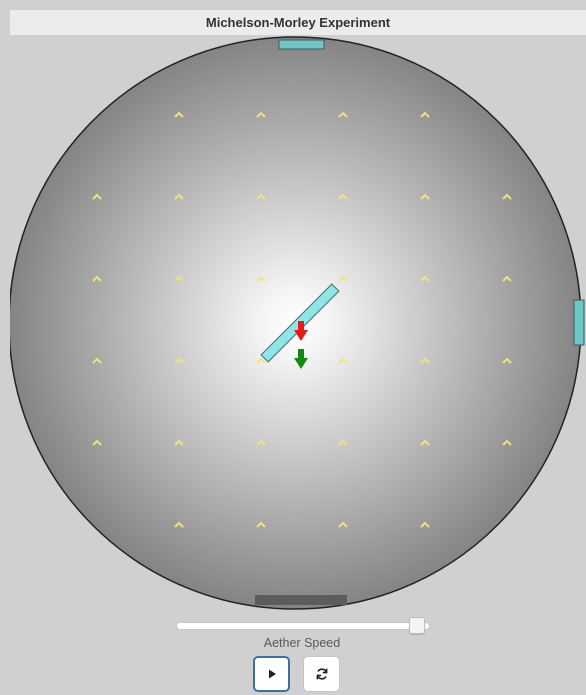 Image resolution: width=586 pixels, height=695 pixels. I want to click on refresh-icon, so click(321, 674).